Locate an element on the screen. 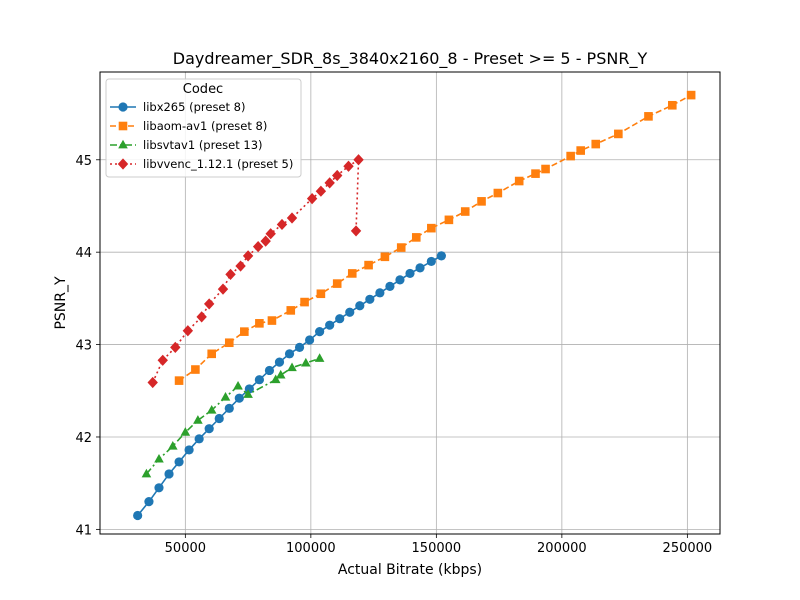 Image resolution: width=800 pixels, height=600 pixels. x-tick-label: 150000 is located at coordinates (437, 548).